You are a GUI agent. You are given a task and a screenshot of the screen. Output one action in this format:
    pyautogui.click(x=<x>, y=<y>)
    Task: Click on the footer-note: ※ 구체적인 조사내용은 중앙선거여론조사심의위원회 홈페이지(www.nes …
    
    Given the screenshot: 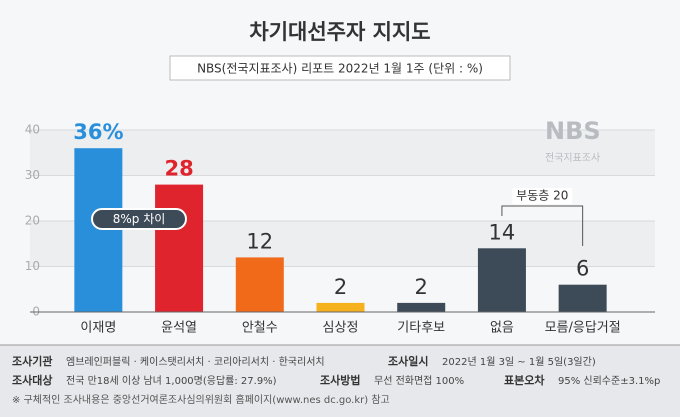 What is the action you would take?
    pyautogui.click(x=201, y=399)
    